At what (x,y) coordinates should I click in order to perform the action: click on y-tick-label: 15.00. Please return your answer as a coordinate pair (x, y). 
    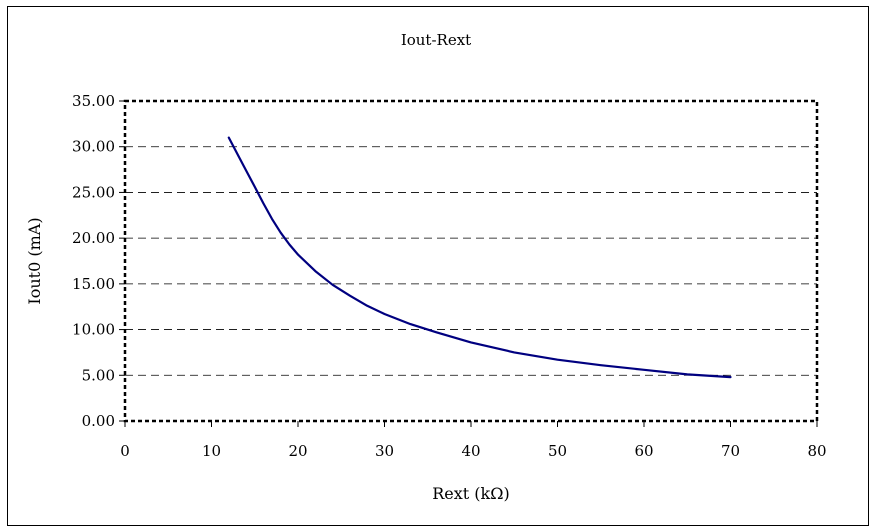
    Looking at the image, I should click on (93, 284).